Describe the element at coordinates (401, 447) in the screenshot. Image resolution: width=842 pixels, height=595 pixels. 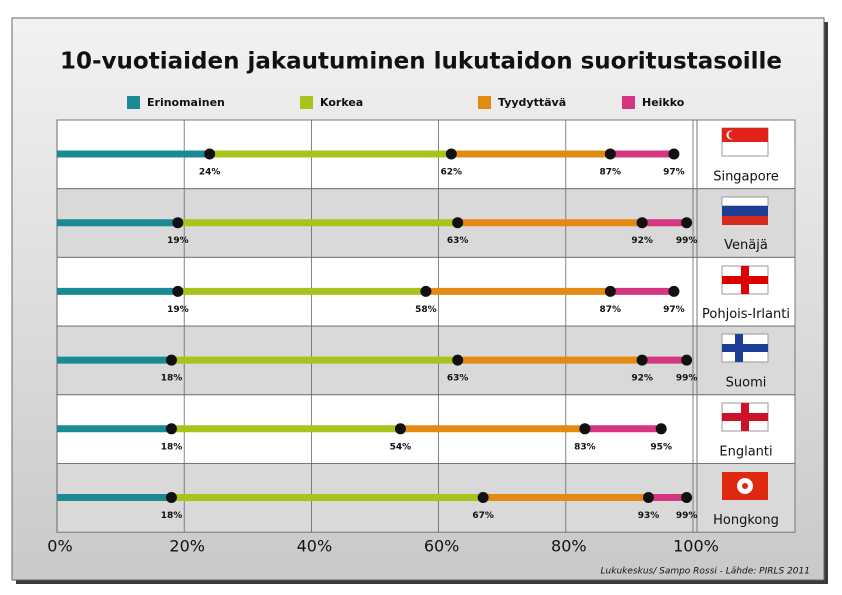
I see `data-label: 54%` at that location.